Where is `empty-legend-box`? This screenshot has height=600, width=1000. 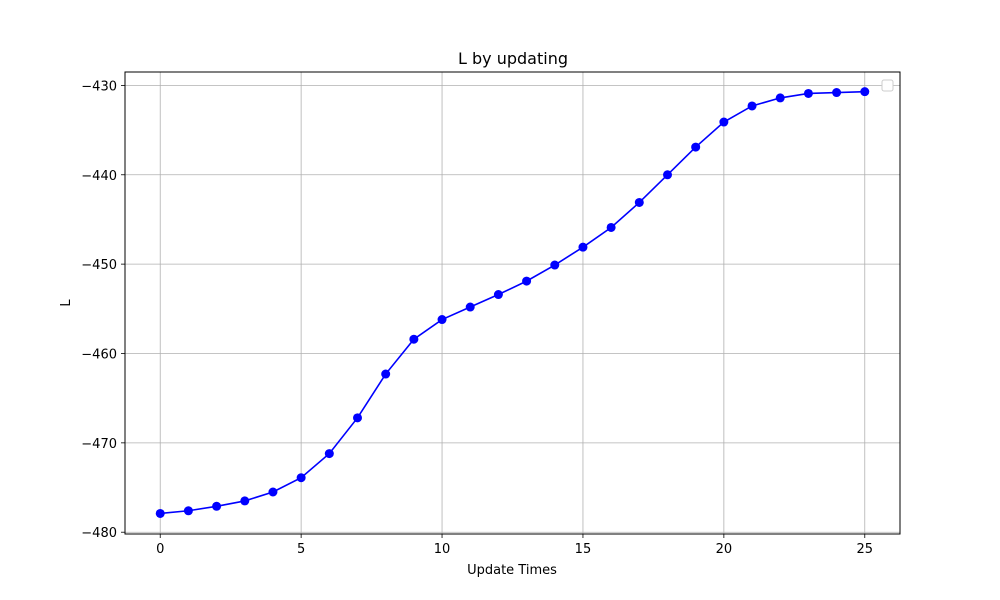
empty-legend-box is located at coordinates (887, 85).